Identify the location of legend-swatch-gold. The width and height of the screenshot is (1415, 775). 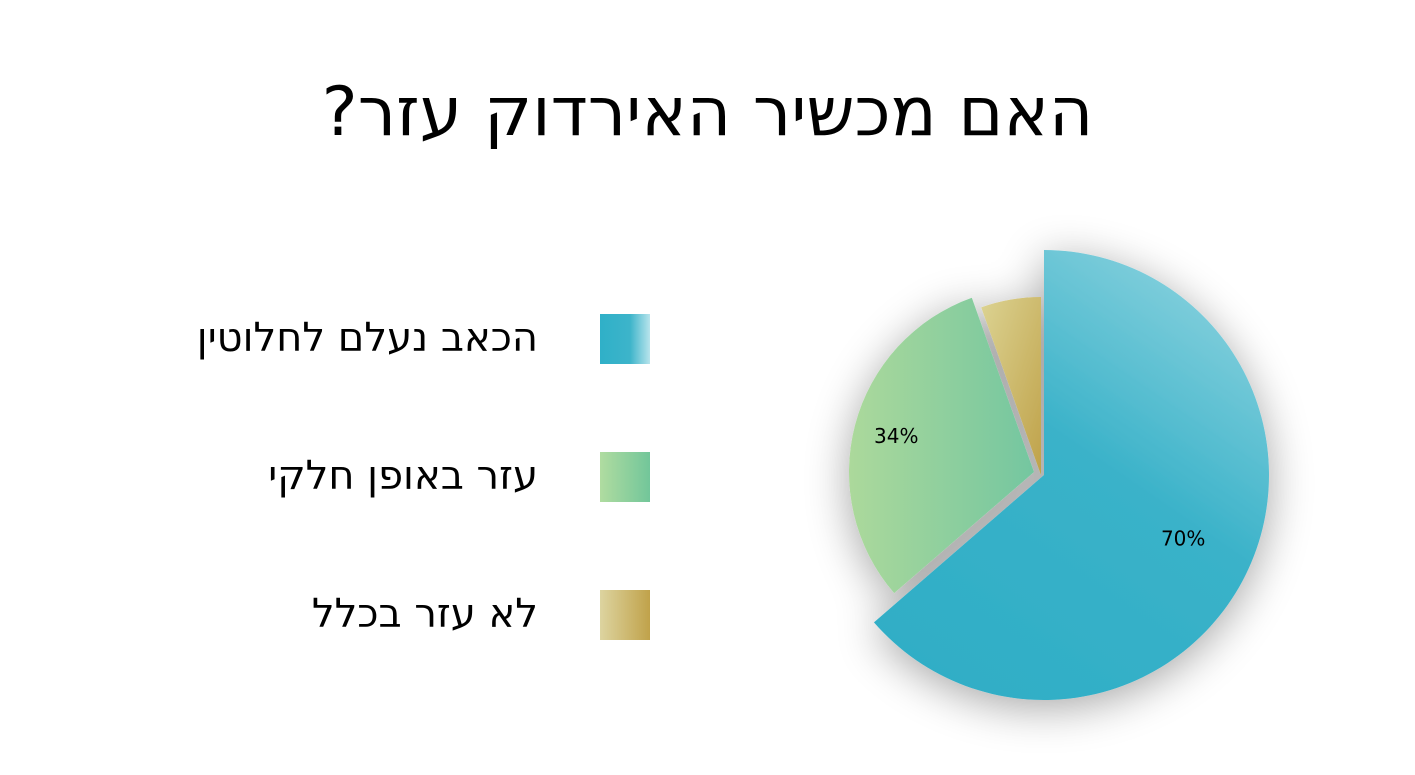
(625, 615).